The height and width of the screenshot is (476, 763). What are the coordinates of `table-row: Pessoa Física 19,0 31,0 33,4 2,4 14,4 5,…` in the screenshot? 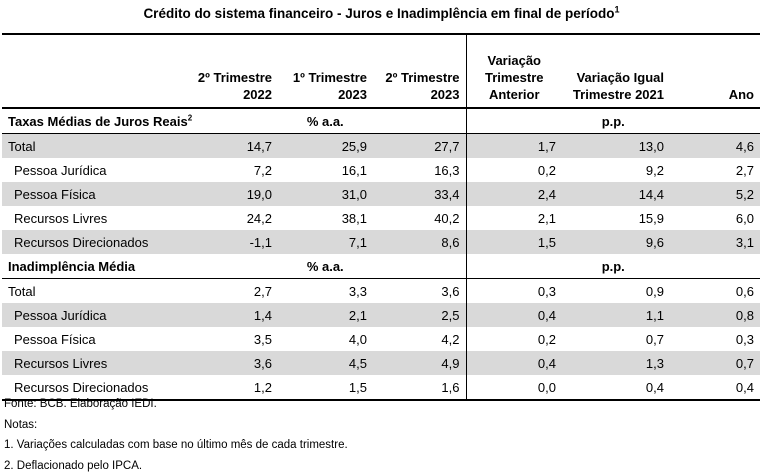 It's located at (381, 194).